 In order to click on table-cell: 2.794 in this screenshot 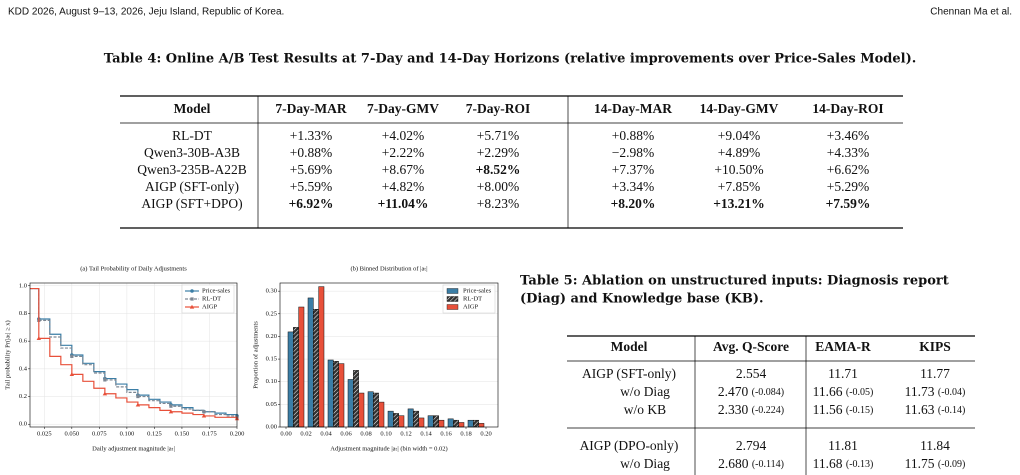, I will do `click(751, 445)`.